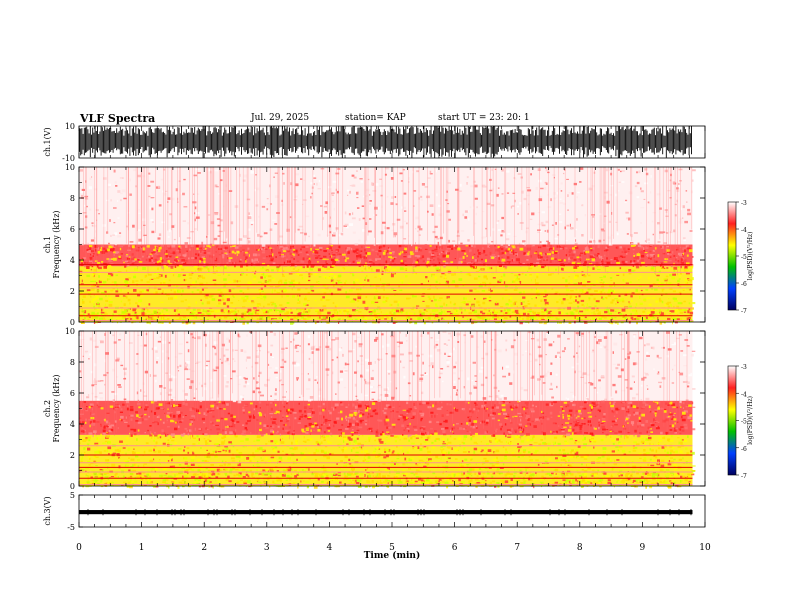  I want to click on ch1-spectrogram-ytick-label: 0, so click(72, 322).